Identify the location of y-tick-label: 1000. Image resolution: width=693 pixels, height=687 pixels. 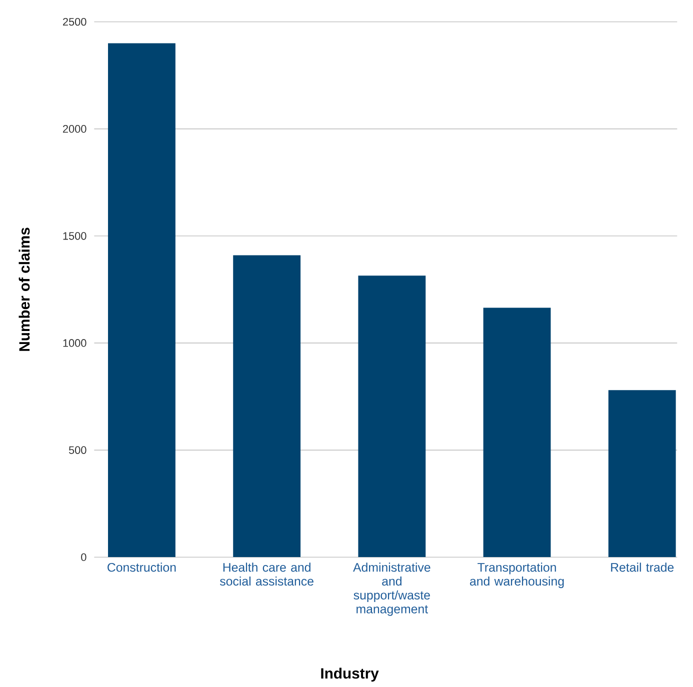
(74, 343).